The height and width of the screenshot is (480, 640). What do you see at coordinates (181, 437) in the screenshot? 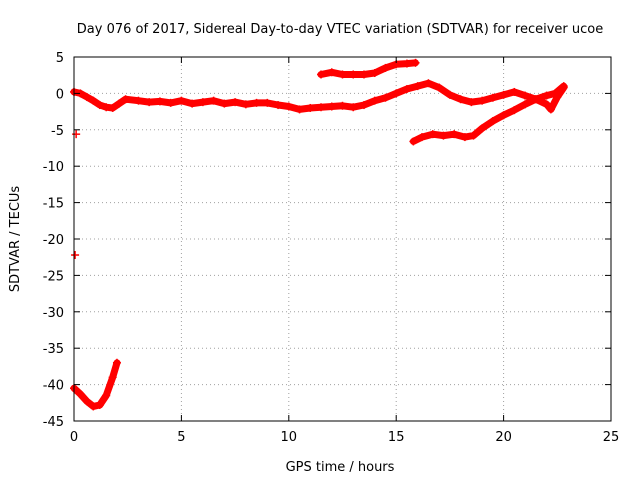
I see `x-tick-label: 5` at bounding box center [181, 437].